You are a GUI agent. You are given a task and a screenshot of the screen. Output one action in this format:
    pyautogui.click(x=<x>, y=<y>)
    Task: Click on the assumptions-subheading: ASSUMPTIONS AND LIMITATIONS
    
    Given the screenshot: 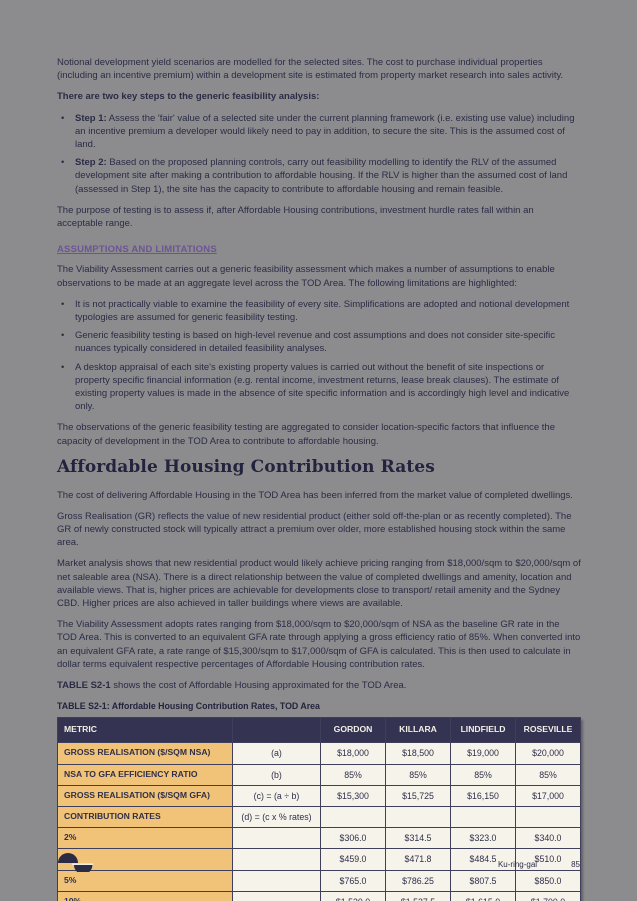 What is the action you would take?
    pyautogui.click(x=137, y=250)
    